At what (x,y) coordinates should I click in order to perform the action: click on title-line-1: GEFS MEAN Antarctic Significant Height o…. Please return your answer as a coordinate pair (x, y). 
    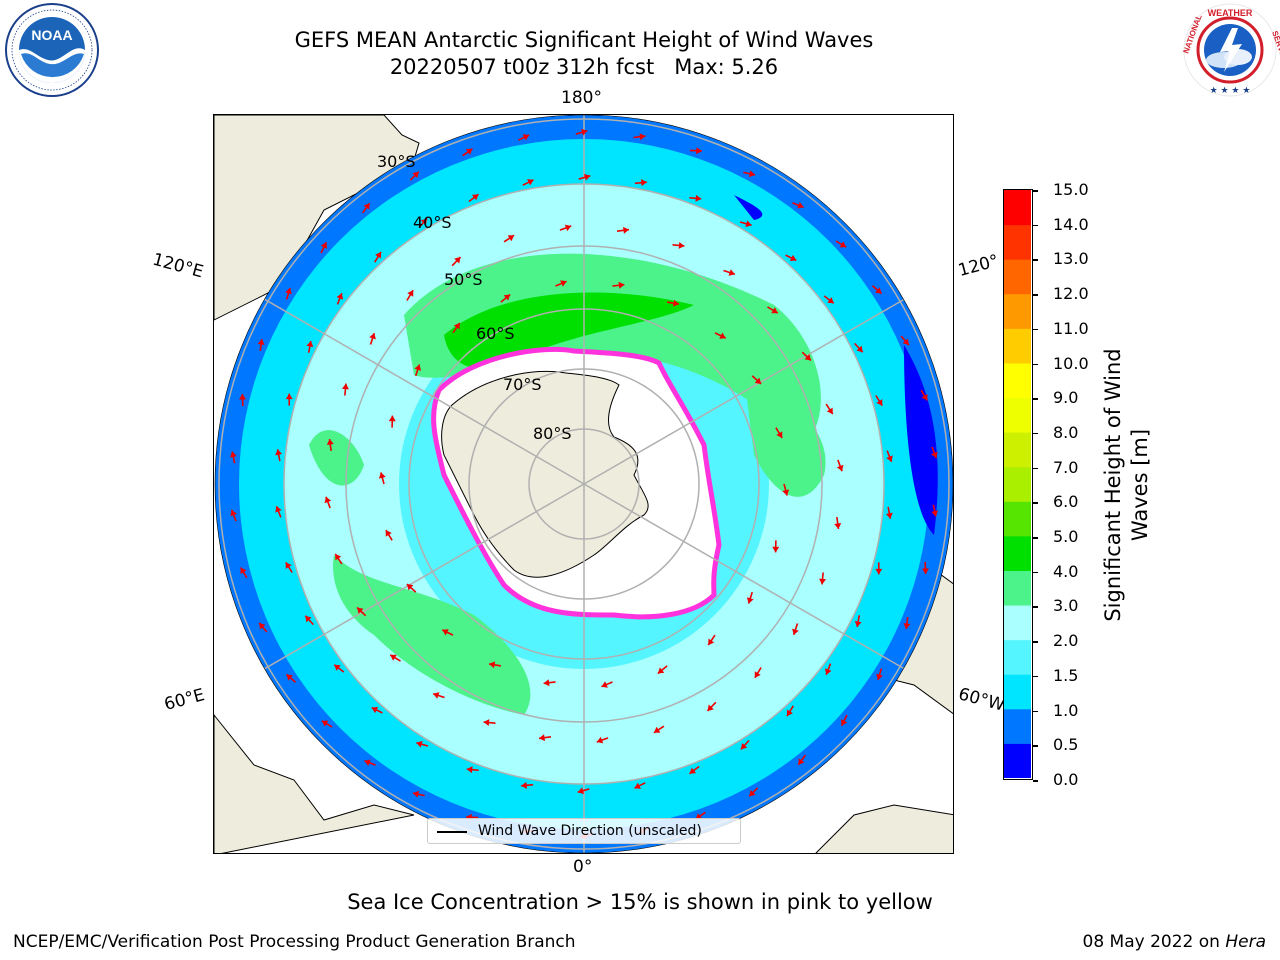
    Looking at the image, I should click on (584, 40).